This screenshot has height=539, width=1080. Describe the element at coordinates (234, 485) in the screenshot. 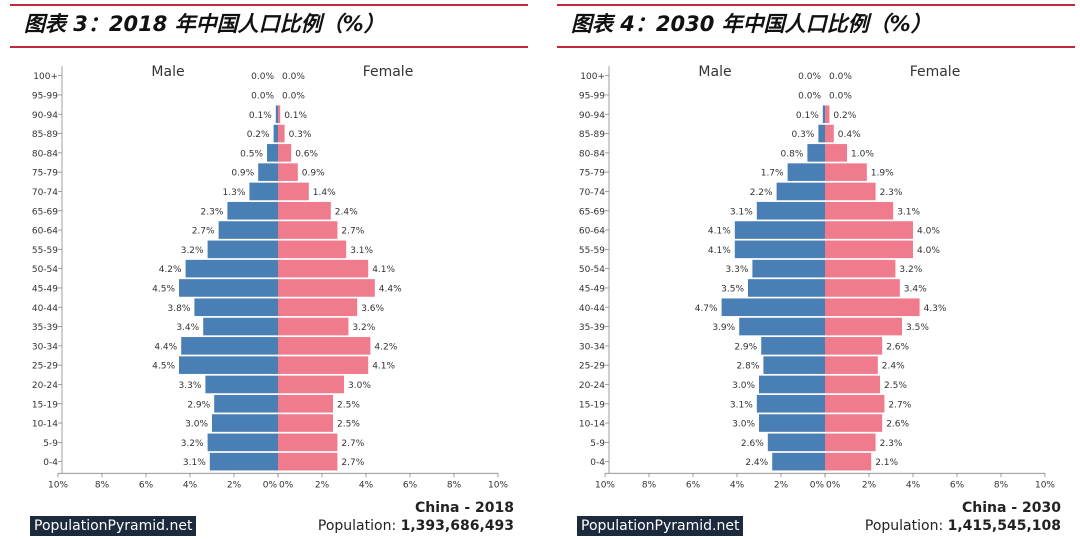

I see `x-tick-label-4: 2%` at that location.